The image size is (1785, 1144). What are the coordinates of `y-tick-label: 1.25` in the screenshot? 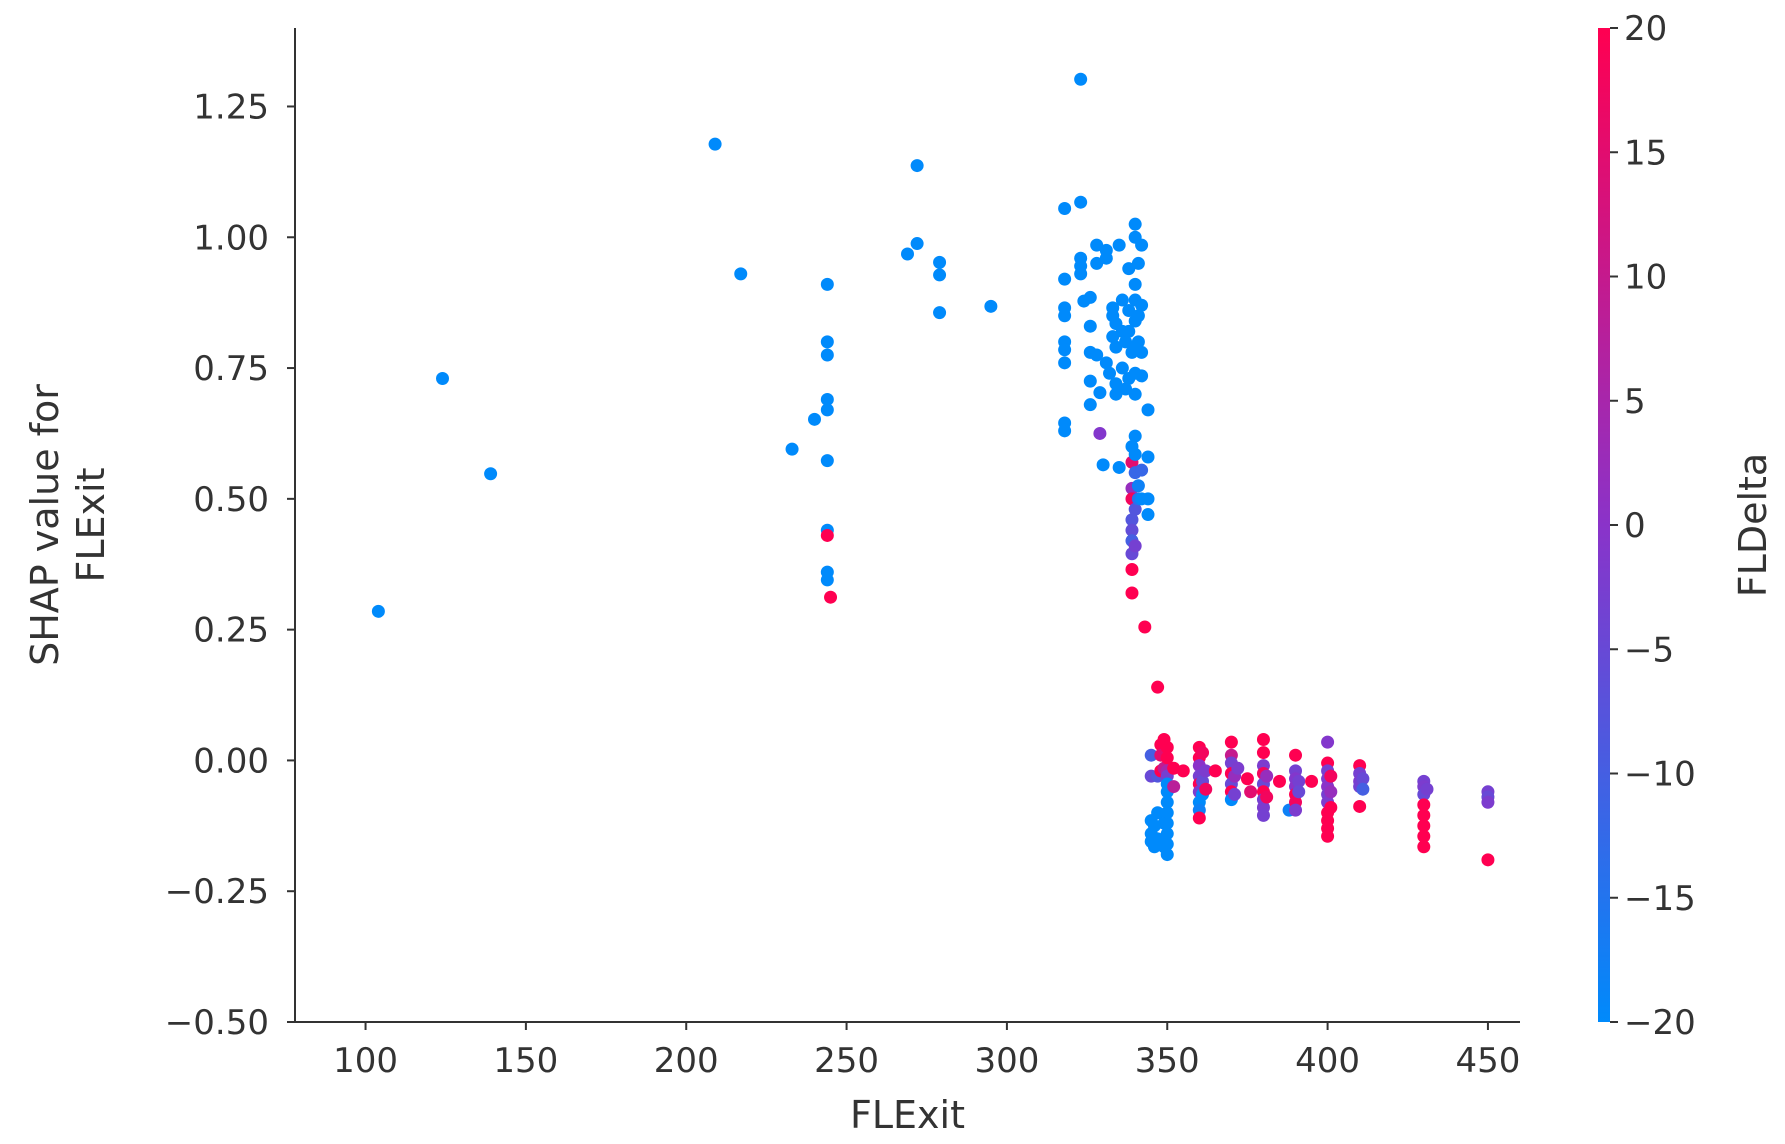 It's located at (231, 107).